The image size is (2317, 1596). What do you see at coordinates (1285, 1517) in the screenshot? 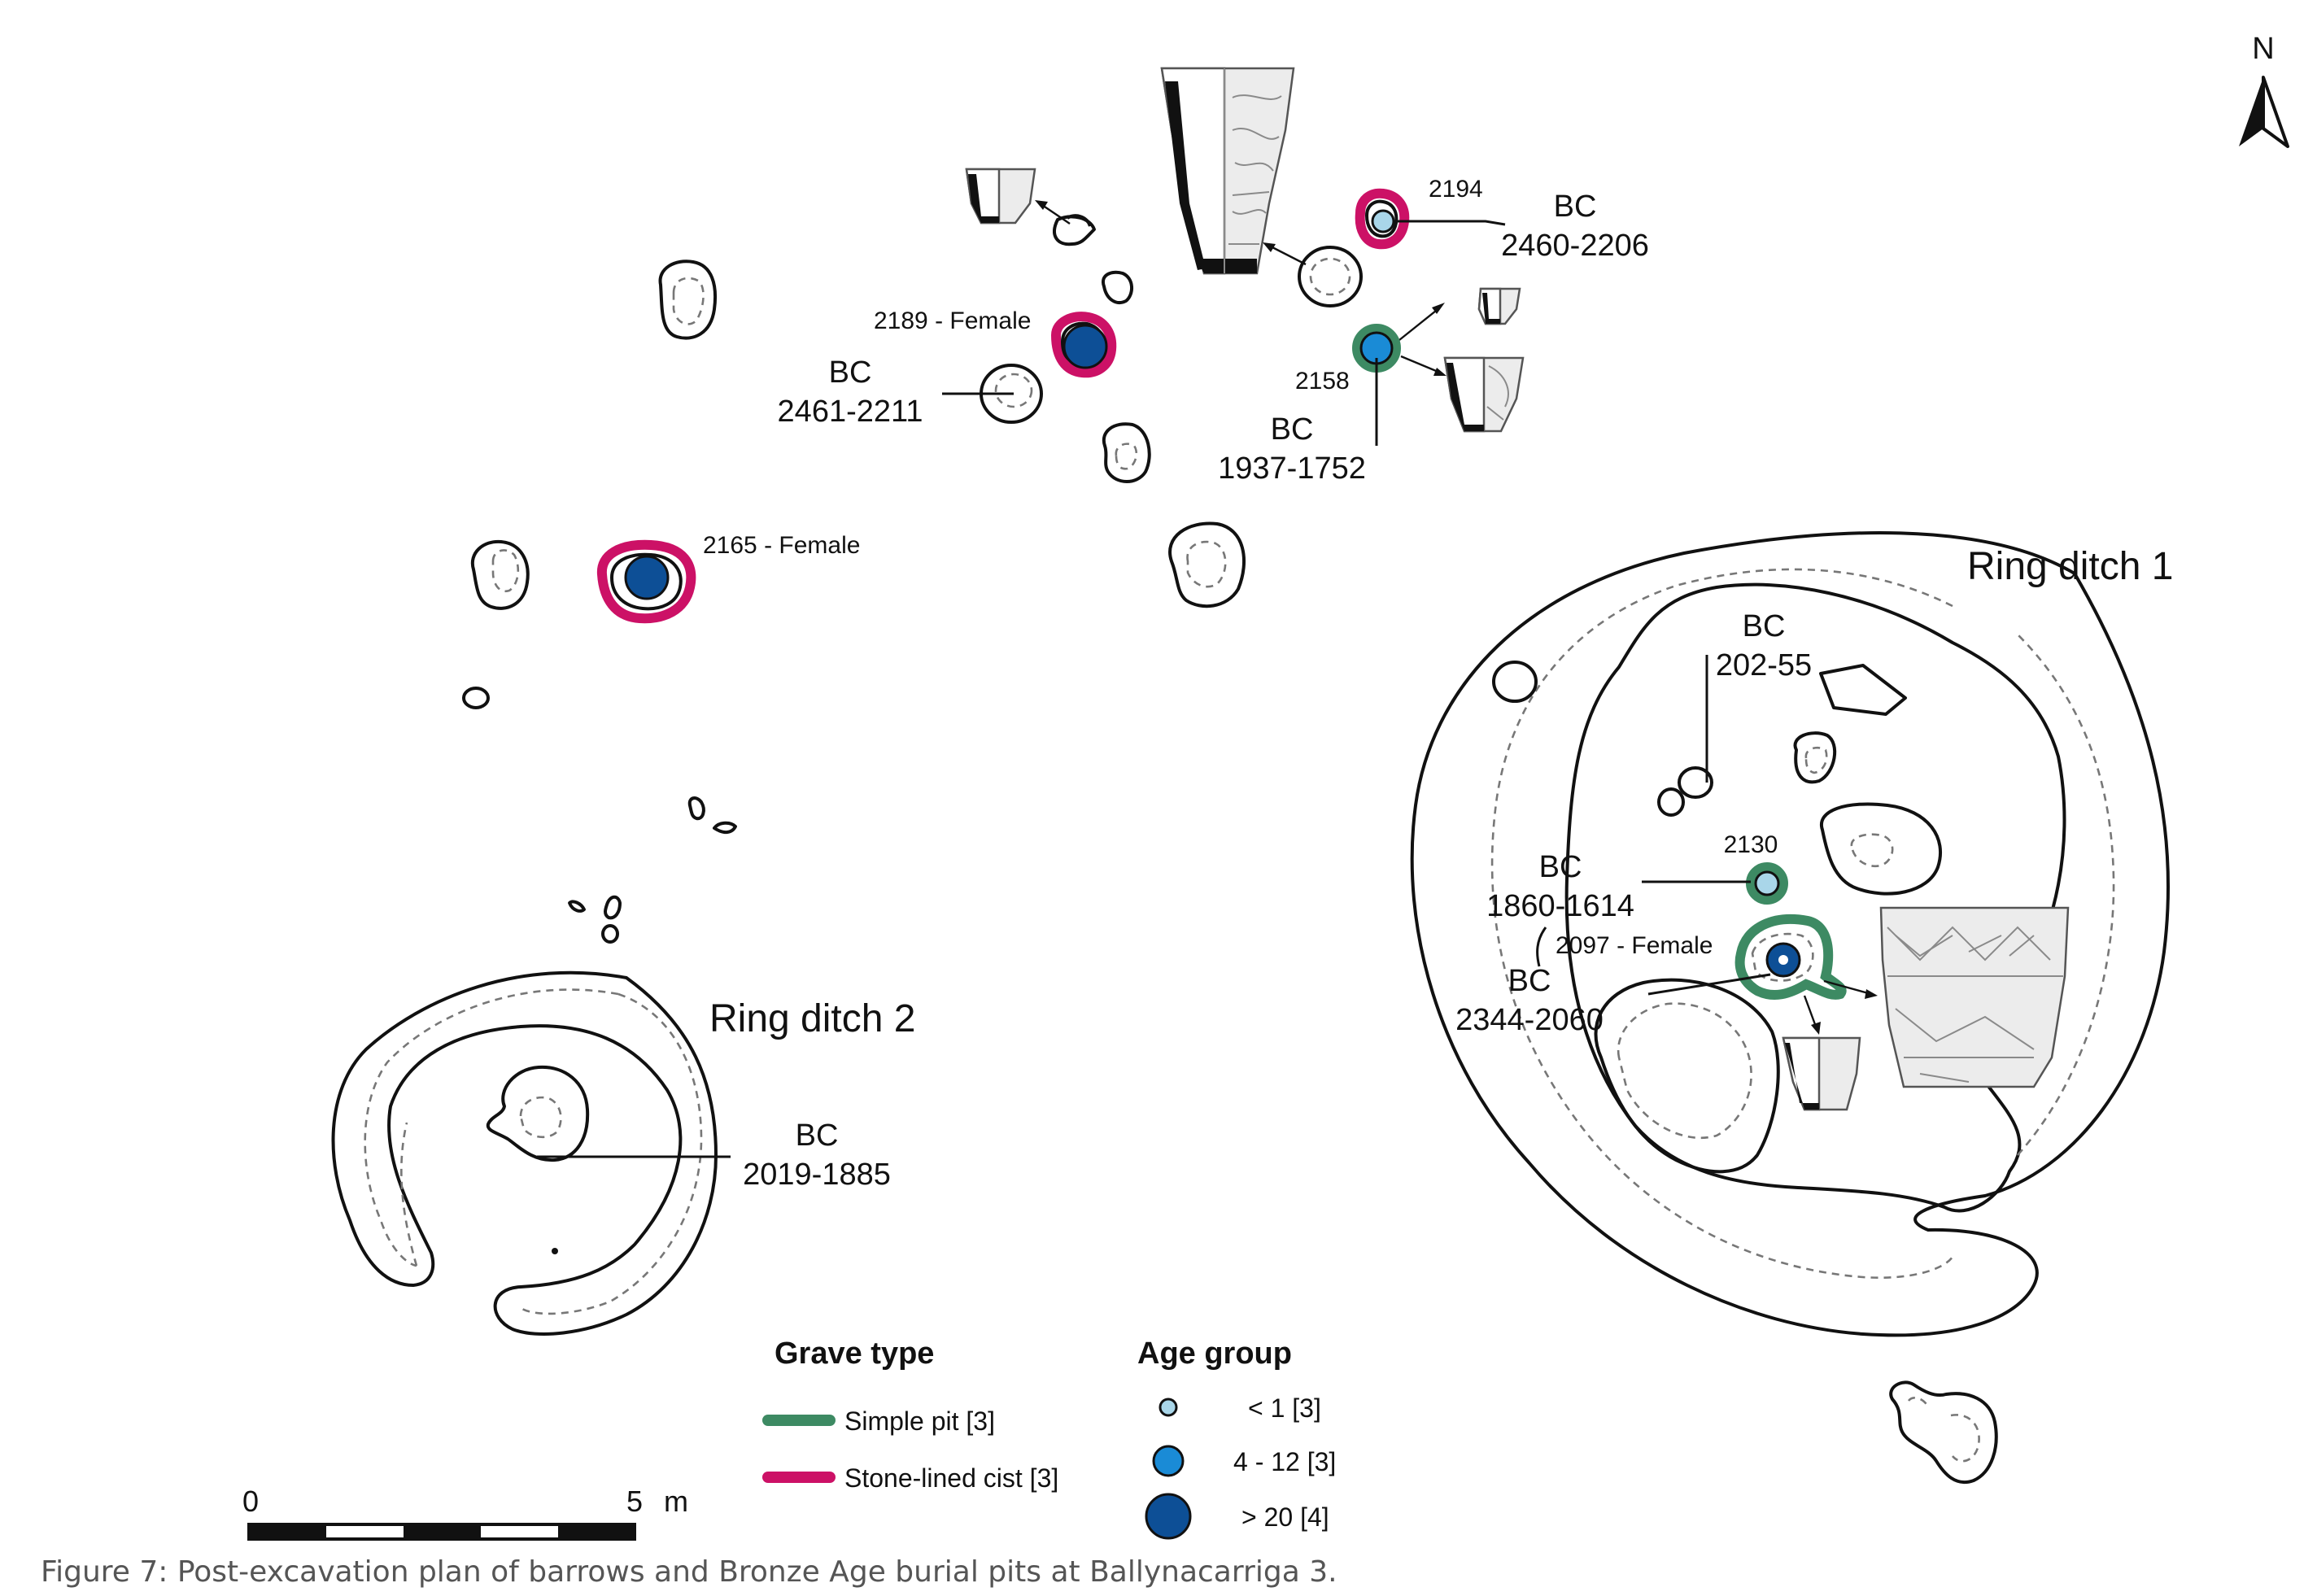
I see `legend-age-adult-label: > 20 [4]` at bounding box center [1285, 1517].